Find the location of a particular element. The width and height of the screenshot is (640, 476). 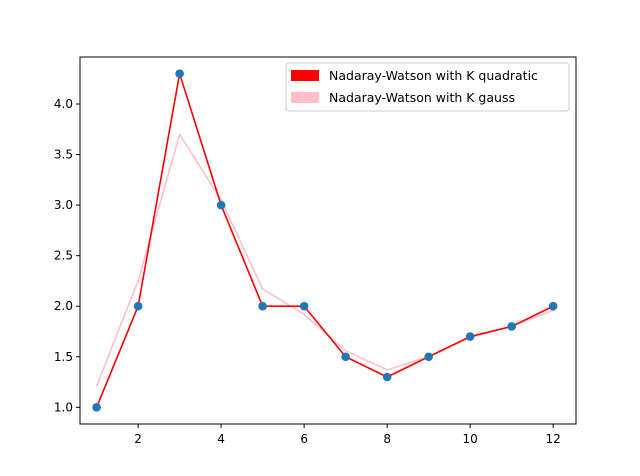

legend-label-gauss: Nadaray-Watson with K gauss is located at coordinates (422, 97).